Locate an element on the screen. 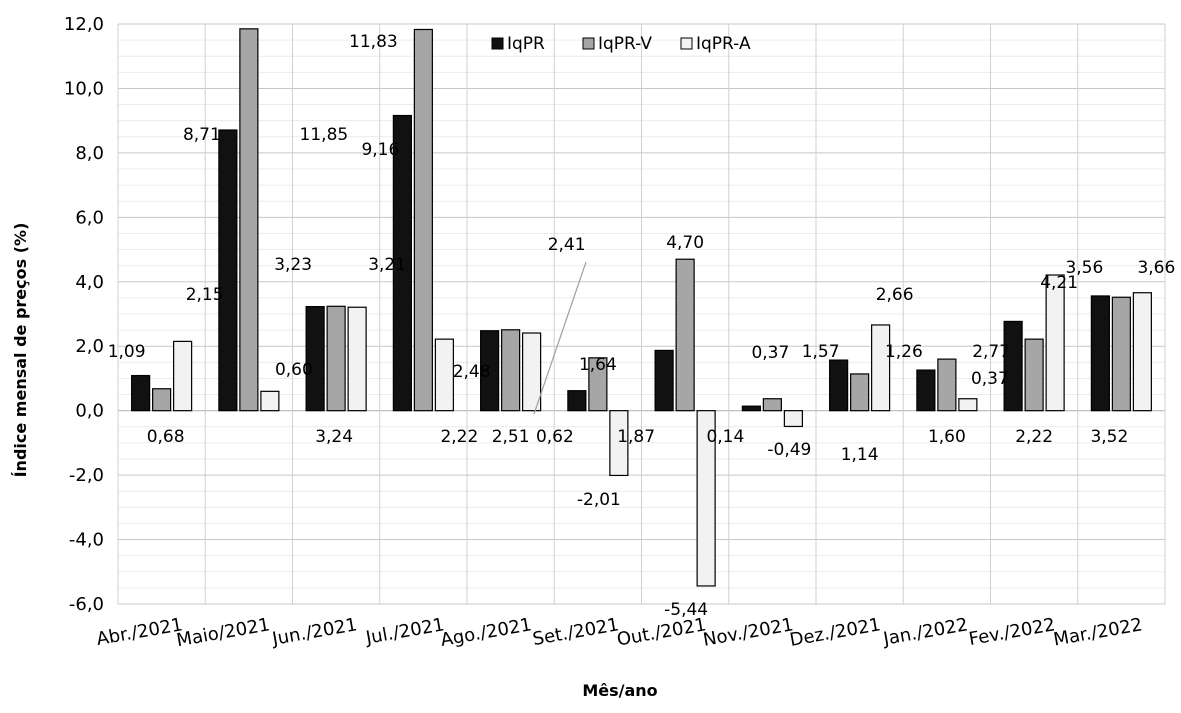 The image size is (1181, 713). x-tick-label: Mar./2022 is located at coordinates (1098, 632).